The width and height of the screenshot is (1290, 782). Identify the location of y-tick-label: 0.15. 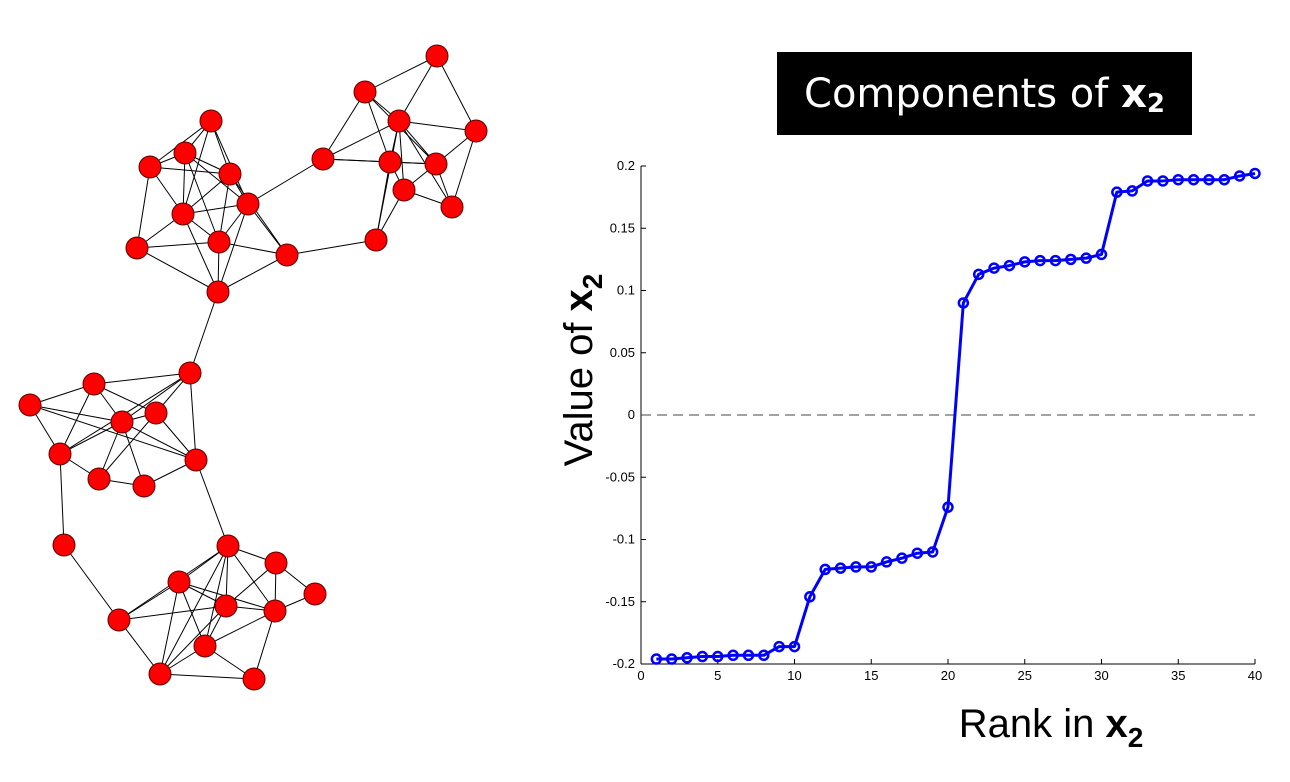
(622, 227).